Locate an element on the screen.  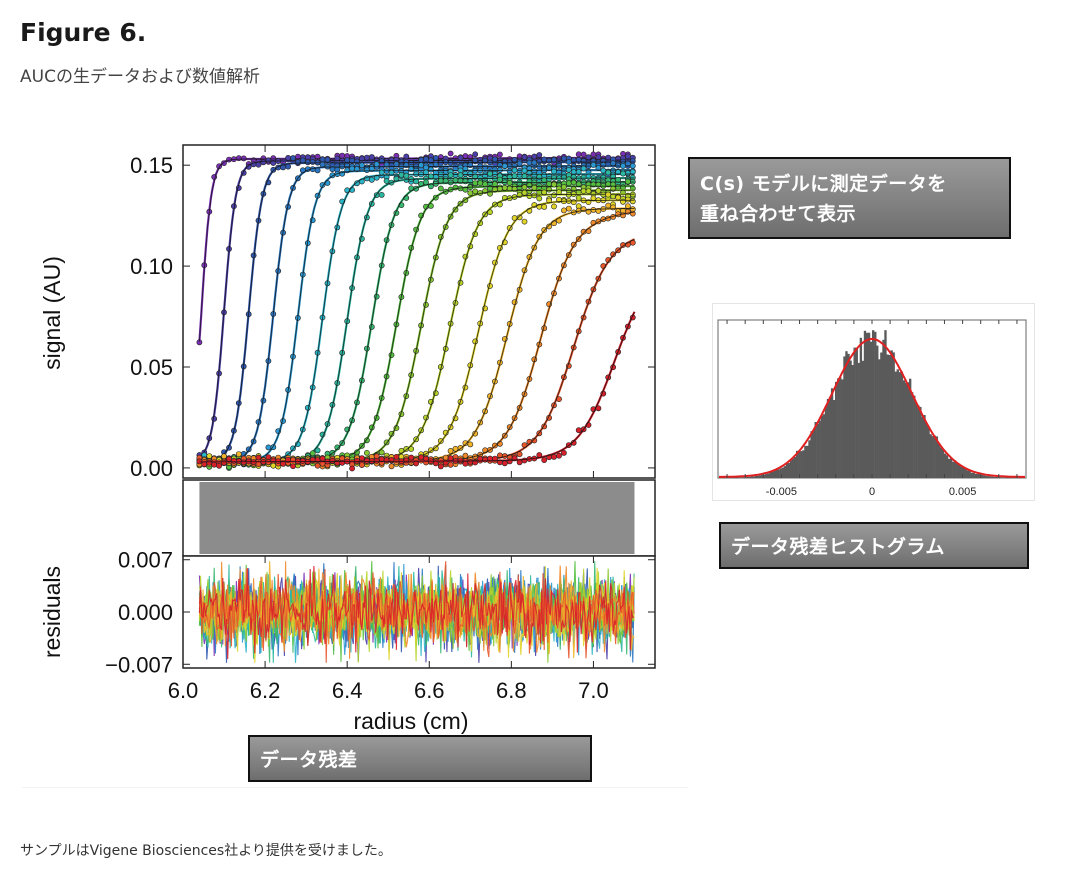
histogram-panel: -0.005 0 0.005 is located at coordinates (873, 402).